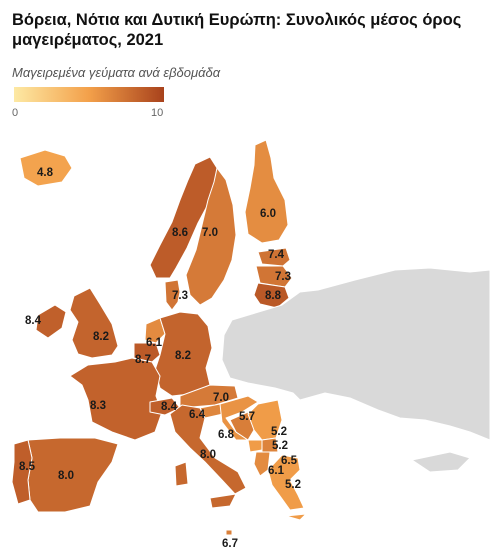 This screenshot has width=490, height=556. Describe the element at coordinates (180, 233) in the screenshot. I see `value-label-norway: 8.6` at that location.